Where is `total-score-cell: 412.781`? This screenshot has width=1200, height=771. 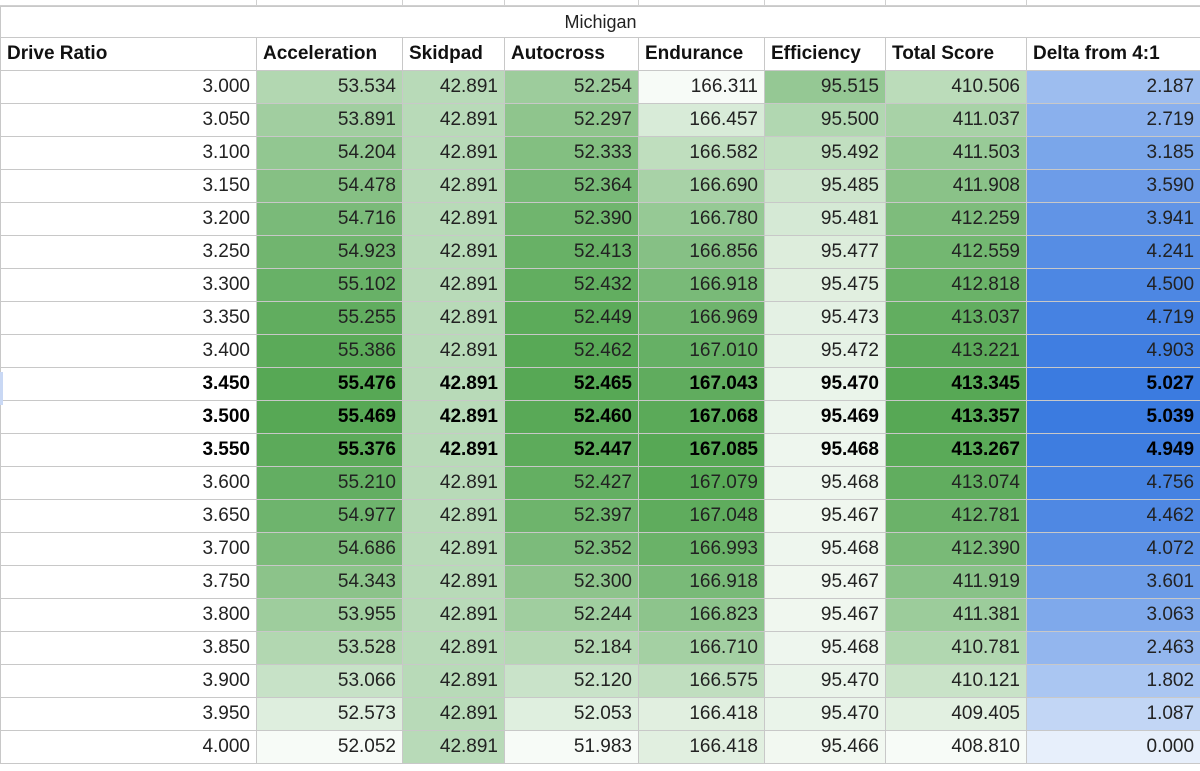 total-score-cell: 412.781 is located at coordinates (956, 516).